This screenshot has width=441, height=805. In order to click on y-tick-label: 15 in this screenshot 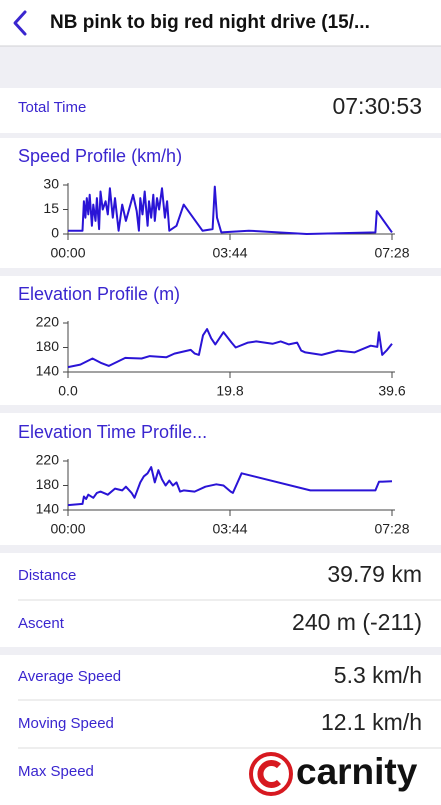, I will do `click(51, 208)`.